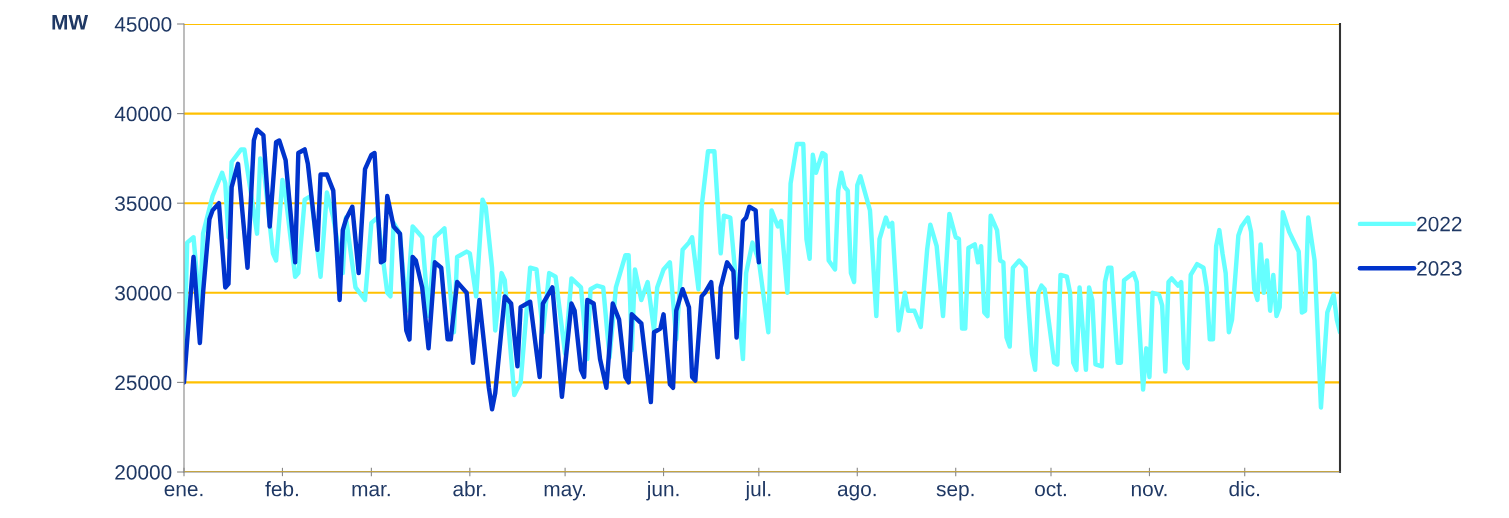 The image size is (1509, 518). Describe the element at coordinates (371, 490) in the screenshot. I see `x-tick-label: mar.` at that location.